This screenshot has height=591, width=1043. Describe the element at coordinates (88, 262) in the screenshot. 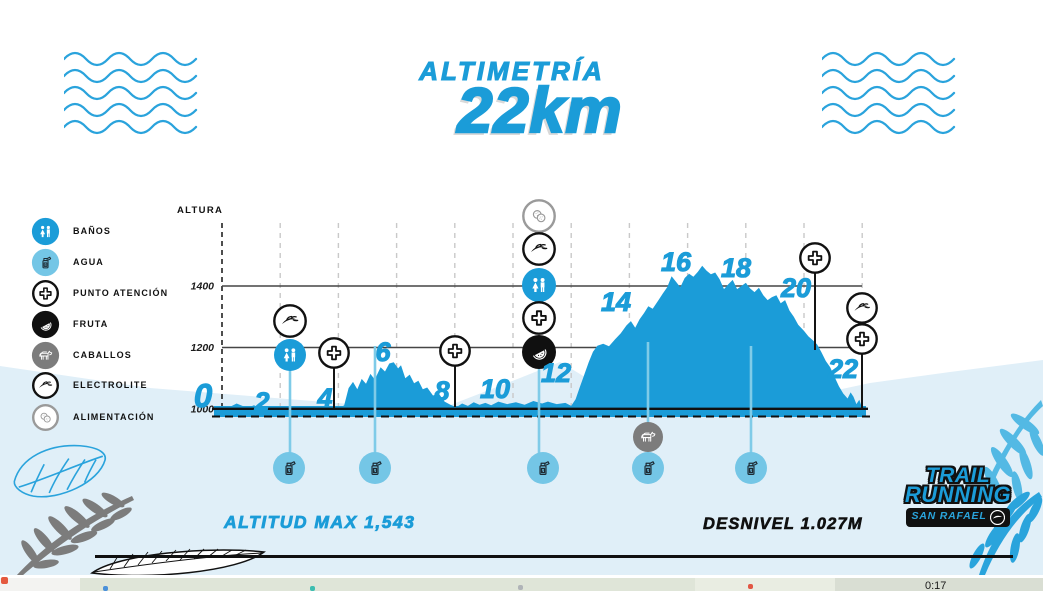

I see `legend-item-label: AGUA` at that location.